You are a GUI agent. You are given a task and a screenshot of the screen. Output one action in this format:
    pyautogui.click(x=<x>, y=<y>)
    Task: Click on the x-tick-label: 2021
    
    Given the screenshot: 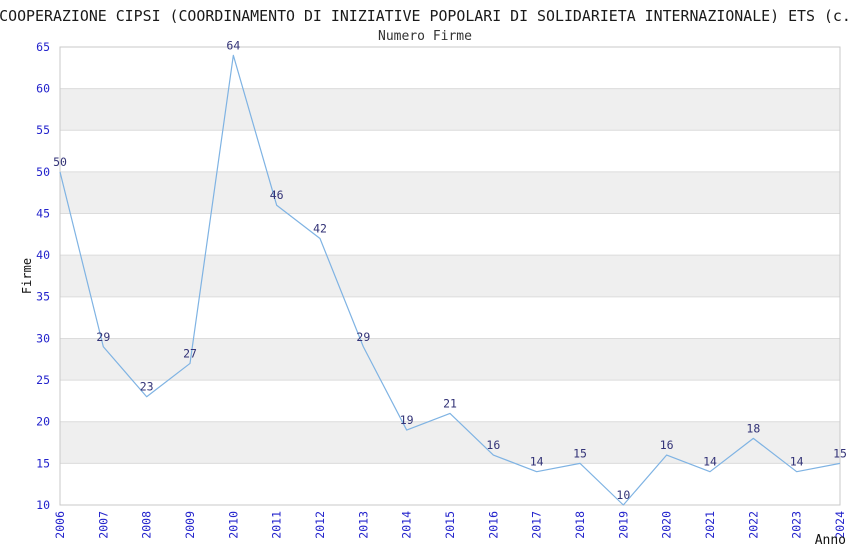 What is the action you would take?
    pyautogui.click(x=710, y=525)
    